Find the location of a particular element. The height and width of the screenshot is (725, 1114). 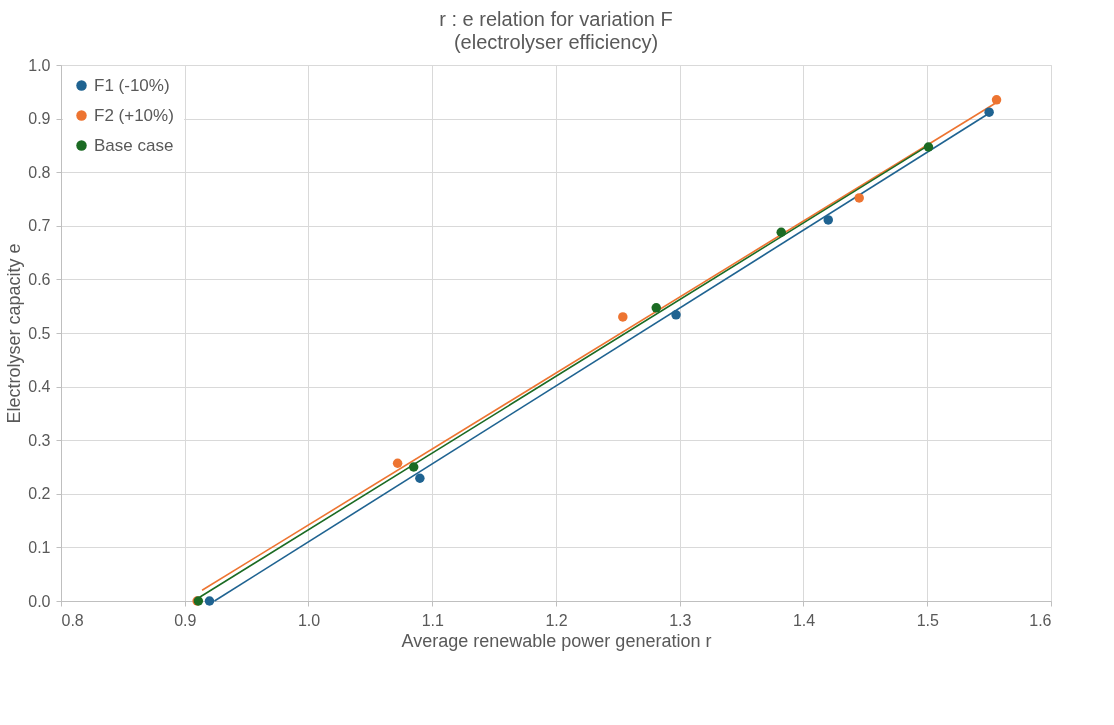

x-tick-label: 1.1 is located at coordinates (432, 620).